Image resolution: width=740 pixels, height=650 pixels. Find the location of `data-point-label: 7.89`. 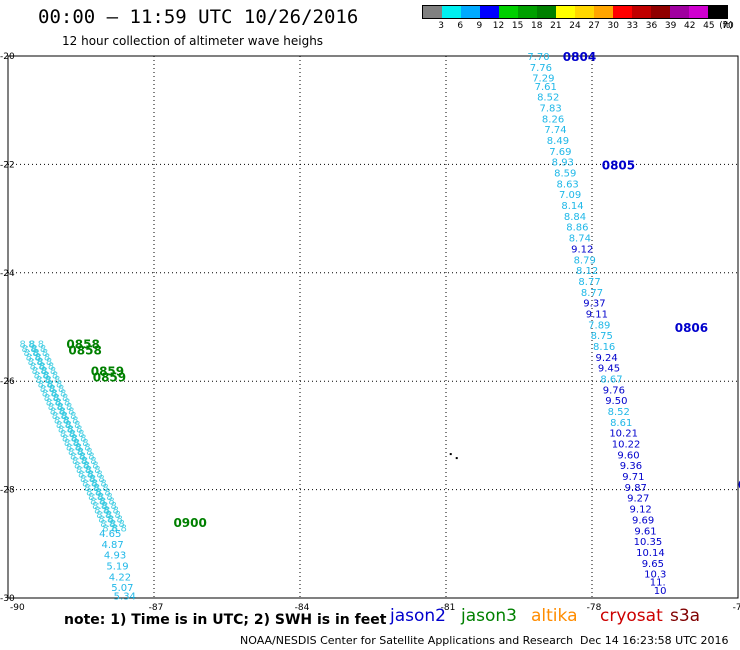

data-point-label: 7.89 is located at coordinates (599, 325).